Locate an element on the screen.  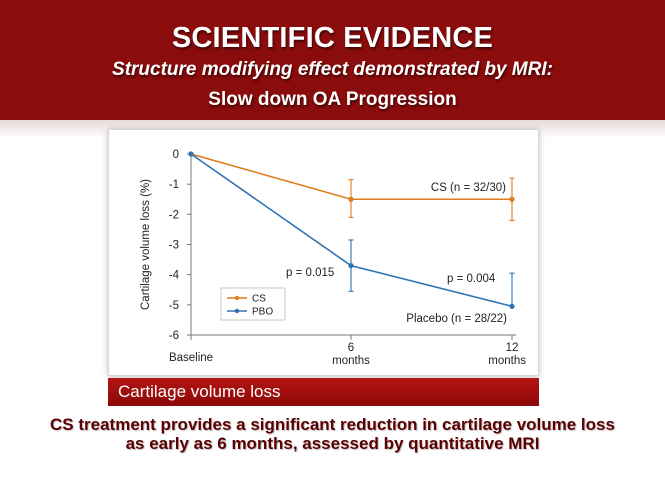
p-value-12-months: p = 0.004 is located at coordinates (471, 279).